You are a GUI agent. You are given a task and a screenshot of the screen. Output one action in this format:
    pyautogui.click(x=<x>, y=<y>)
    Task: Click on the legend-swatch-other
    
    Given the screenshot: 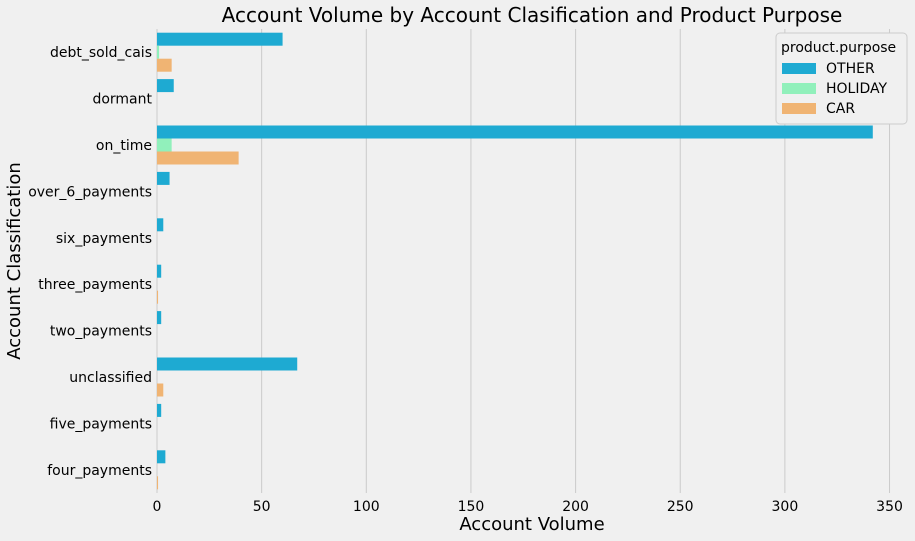 What is the action you would take?
    pyautogui.click(x=799, y=68)
    